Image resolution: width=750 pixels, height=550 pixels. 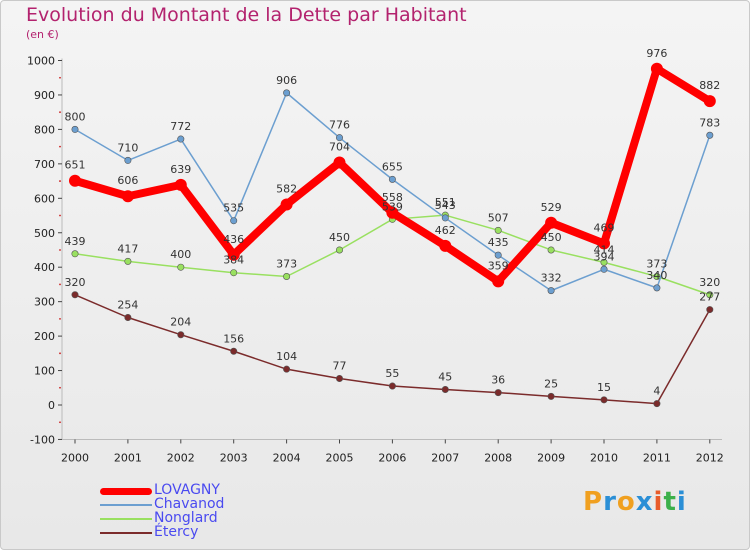 I want to click on data-label: 776, so click(x=339, y=125).